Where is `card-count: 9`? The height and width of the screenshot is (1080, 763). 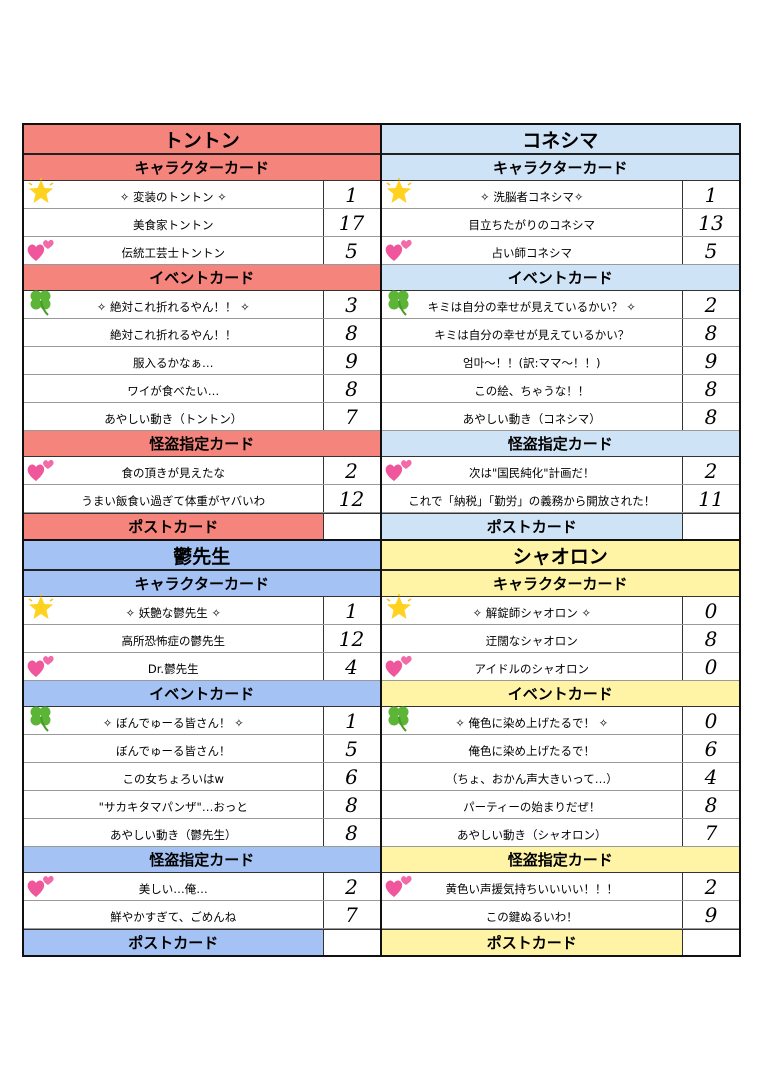 card-count: 9 is located at coordinates (710, 914).